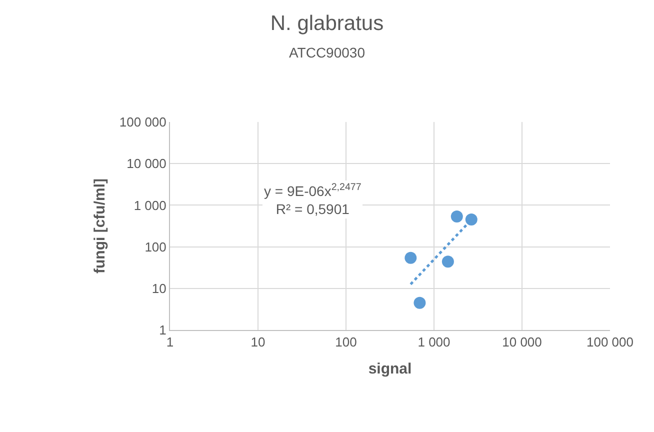 Image resolution: width=654 pixels, height=432 pixels. What do you see at coordinates (258, 342) in the screenshot?
I see `x-tick-label: 10` at bounding box center [258, 342].